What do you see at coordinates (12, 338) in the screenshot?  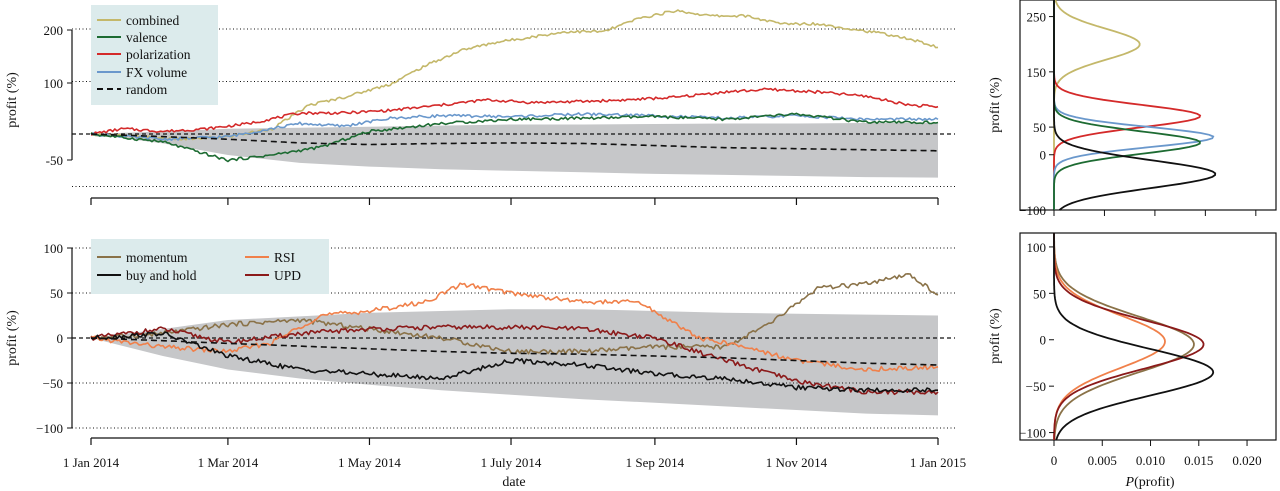 I see `bottom-y-axis-label: profit (%)` at bounding box center [12, 338].